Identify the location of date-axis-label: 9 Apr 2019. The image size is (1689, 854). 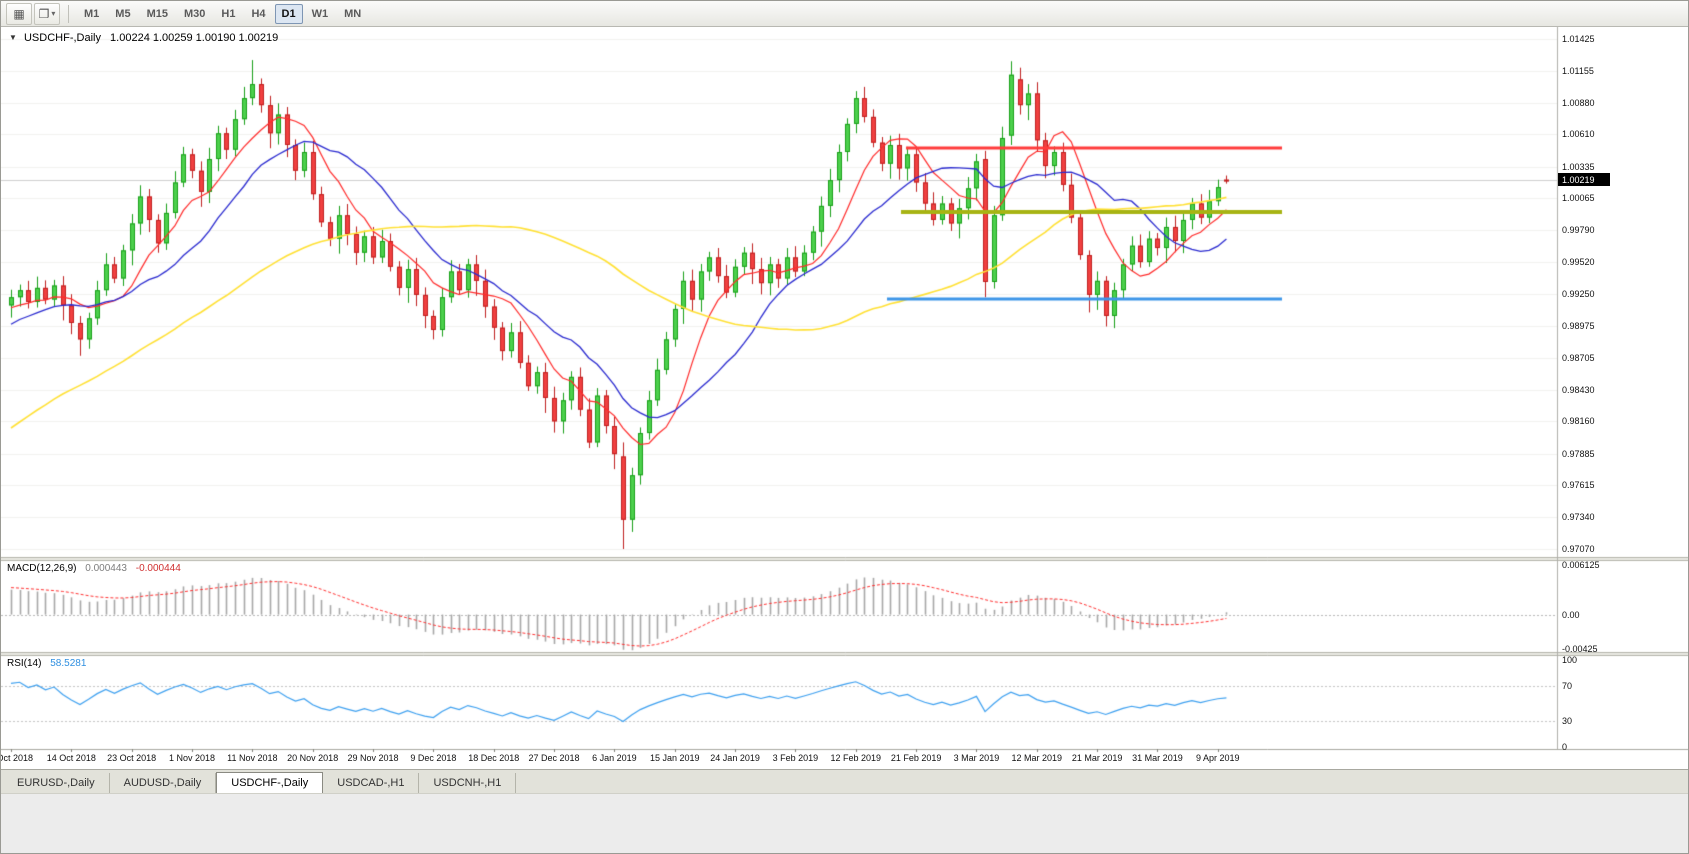
(1218, 758).